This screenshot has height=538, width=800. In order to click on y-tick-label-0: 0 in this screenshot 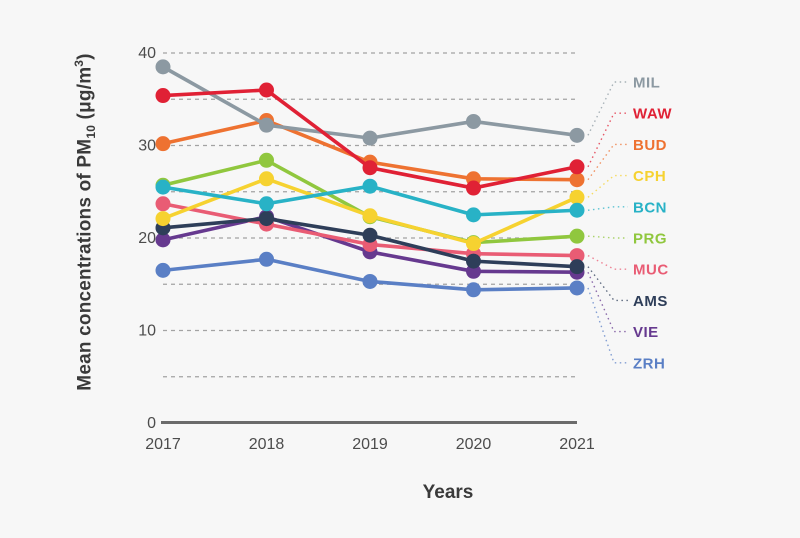, I will do `click(151, 423)`.